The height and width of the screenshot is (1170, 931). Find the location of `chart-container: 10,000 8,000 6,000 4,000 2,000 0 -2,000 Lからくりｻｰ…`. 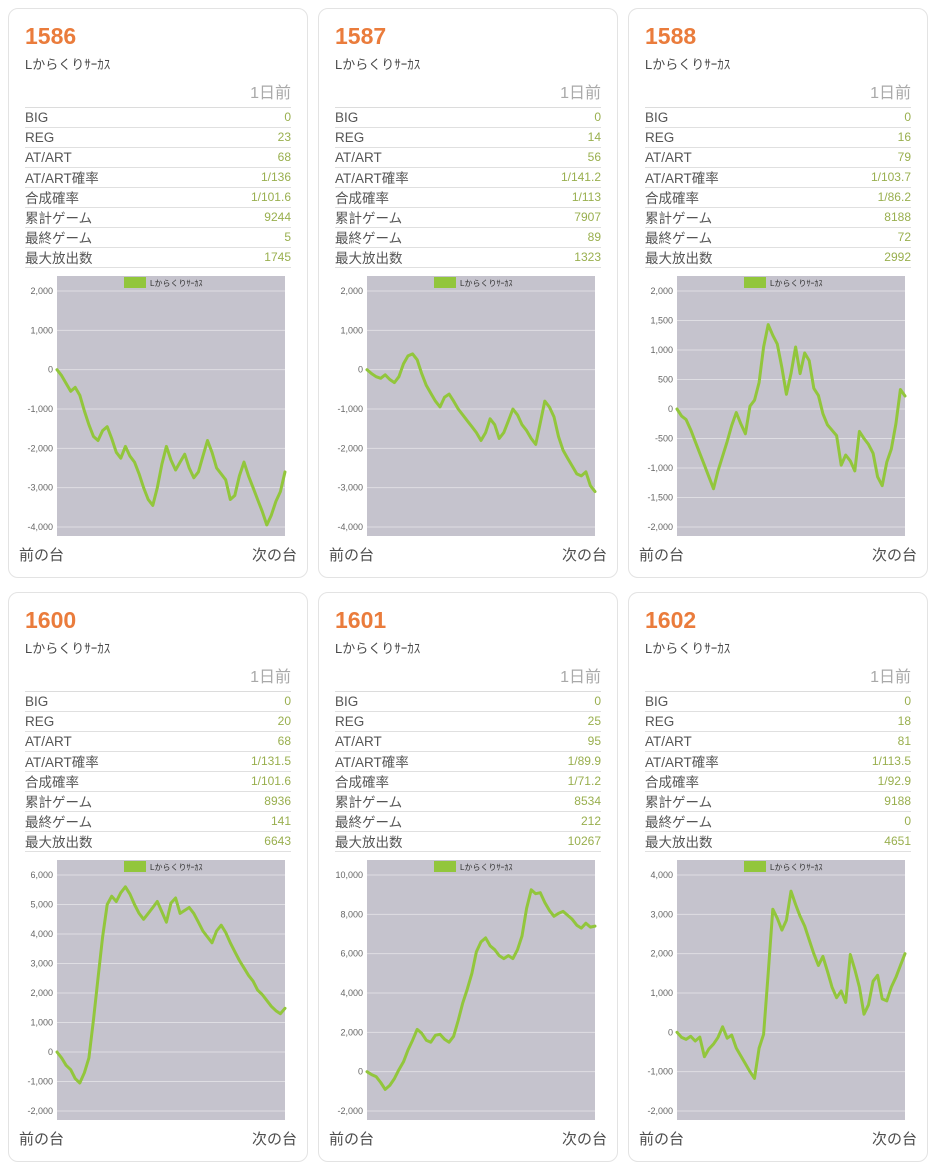

chart-container: 10,000 8,000 6,000 4,000 2,000 0 -2,000 Lからくりｻｰ… is located at coordinates (468, 989).